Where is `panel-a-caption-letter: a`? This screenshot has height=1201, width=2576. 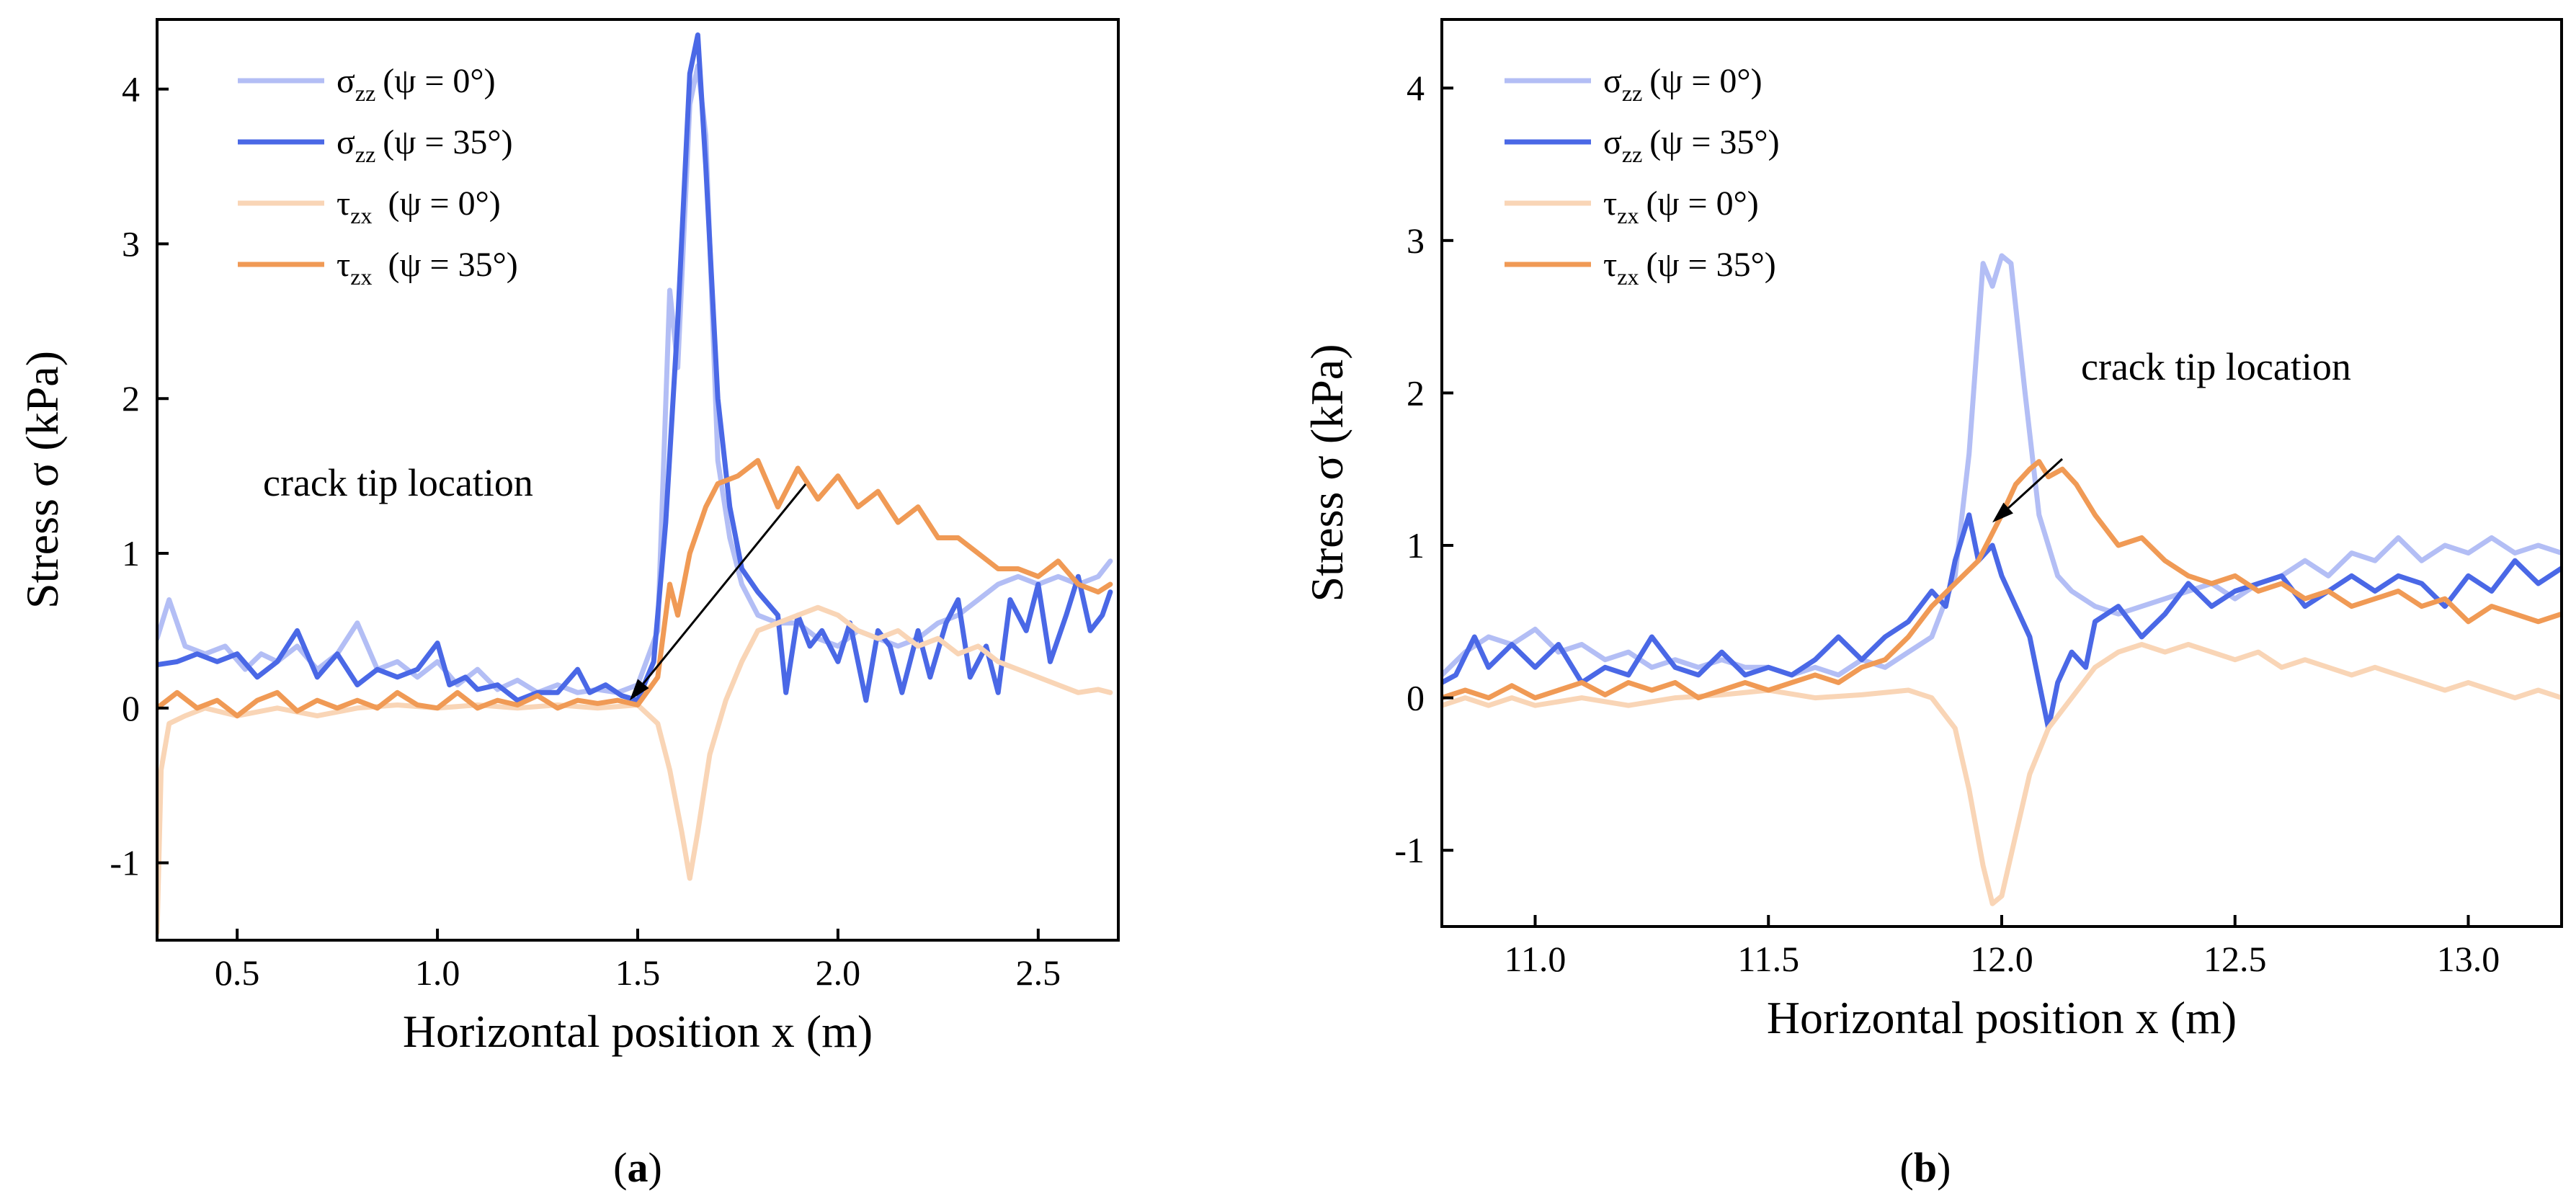 panel-a-caption-letter: a is located at coordinates (638, 1167).